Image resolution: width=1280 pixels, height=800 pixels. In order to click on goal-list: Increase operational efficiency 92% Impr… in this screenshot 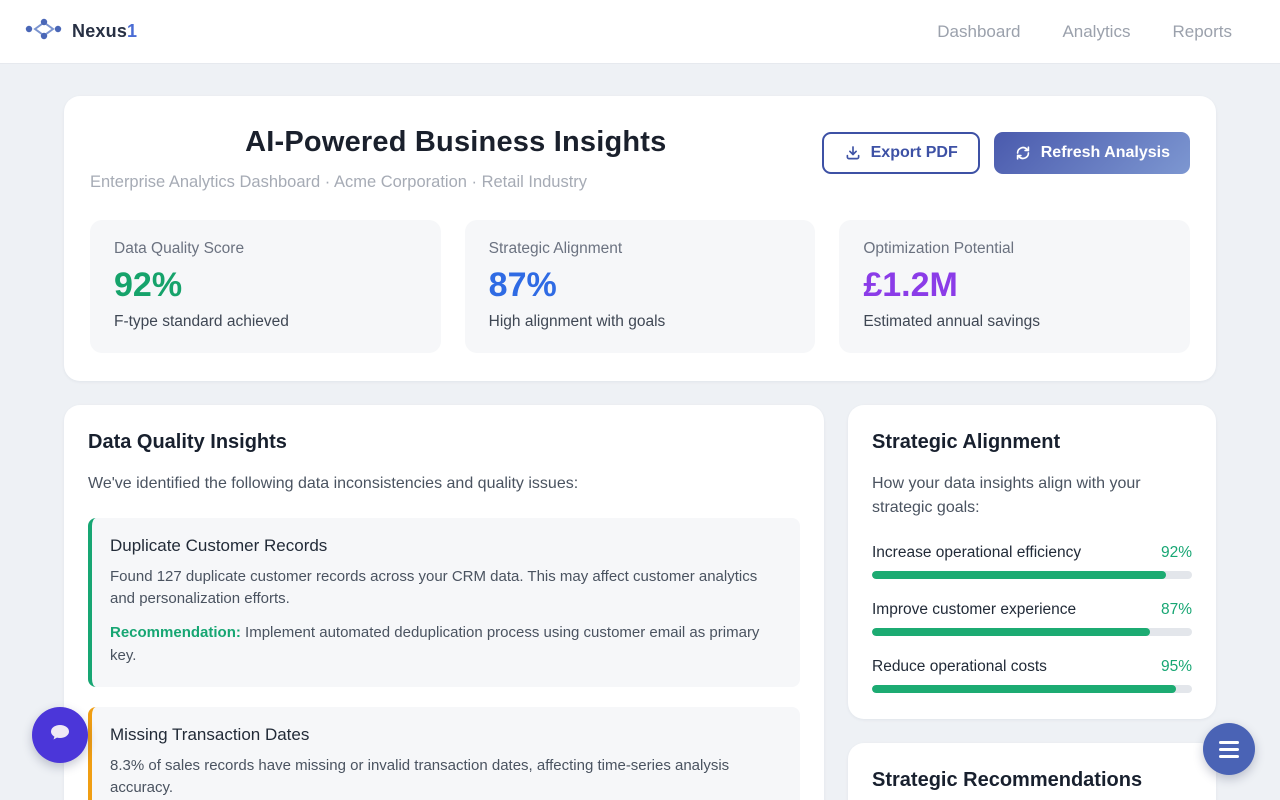, I will do `click(1032, 618)`.